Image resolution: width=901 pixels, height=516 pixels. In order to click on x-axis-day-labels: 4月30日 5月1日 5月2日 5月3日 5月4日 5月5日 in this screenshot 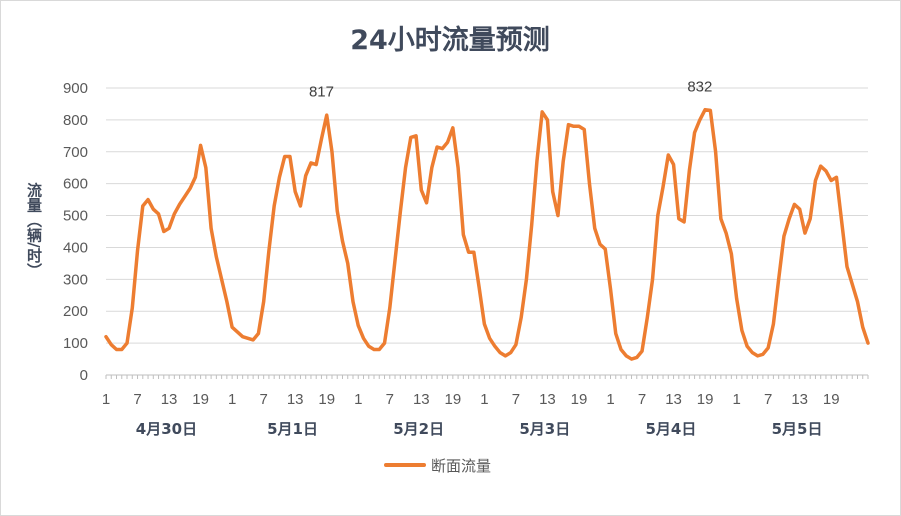, I will do `click(479, 429)`.